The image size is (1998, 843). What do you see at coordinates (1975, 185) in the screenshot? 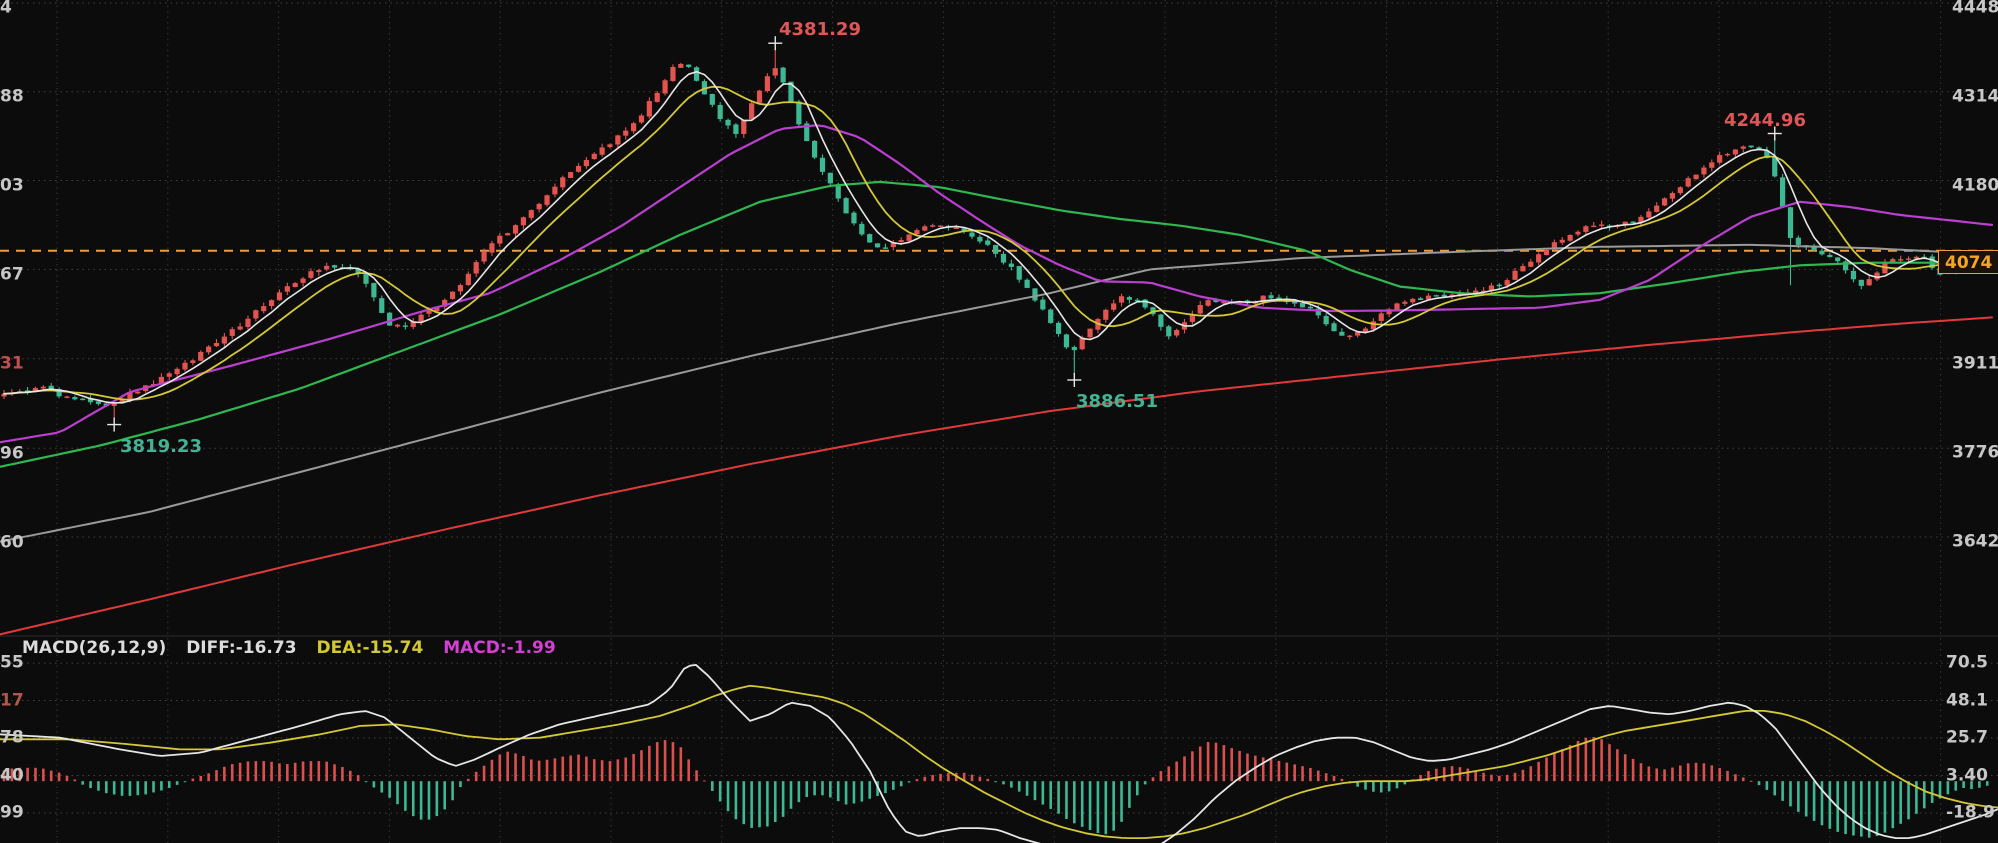
I see `price-axis-tick: 4180` at bounding box center [1975, 185].